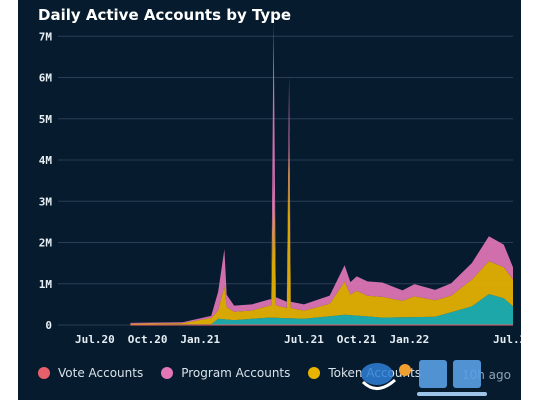 The image size is (544, 400). What do you see at coordinates (148, 339) in the screenshot?
I see `x-tick-label: Oct.20` at bounding box center [148, 339].